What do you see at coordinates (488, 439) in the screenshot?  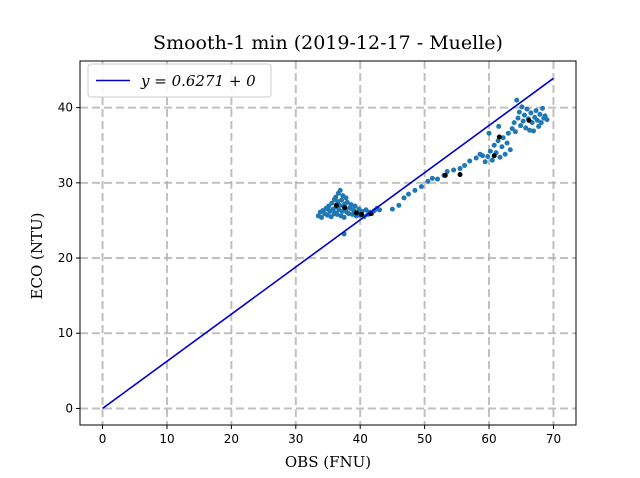 I see `x-tick-label: 60` at bounding box center [488, 439].